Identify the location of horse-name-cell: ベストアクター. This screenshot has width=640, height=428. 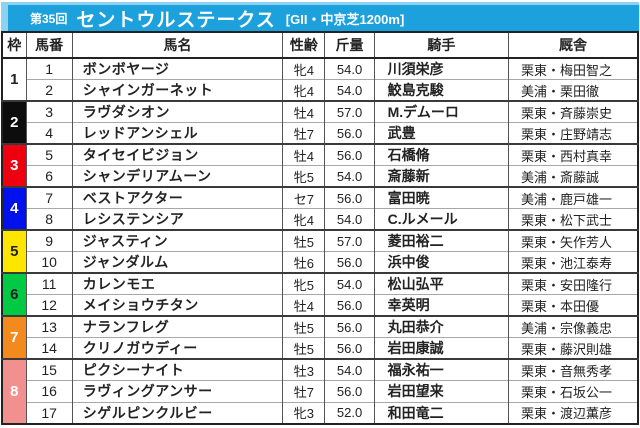
(177, 197).